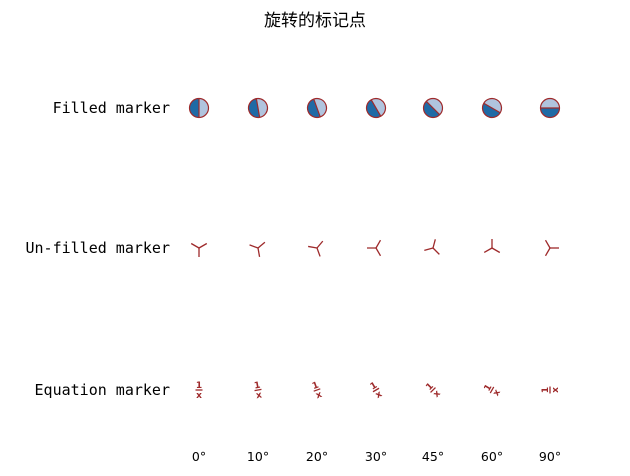  What do you see at coordinates (492, 456) in the screenshot?
I see `angle-label-60: 60°` at bounding box center [492, 456].